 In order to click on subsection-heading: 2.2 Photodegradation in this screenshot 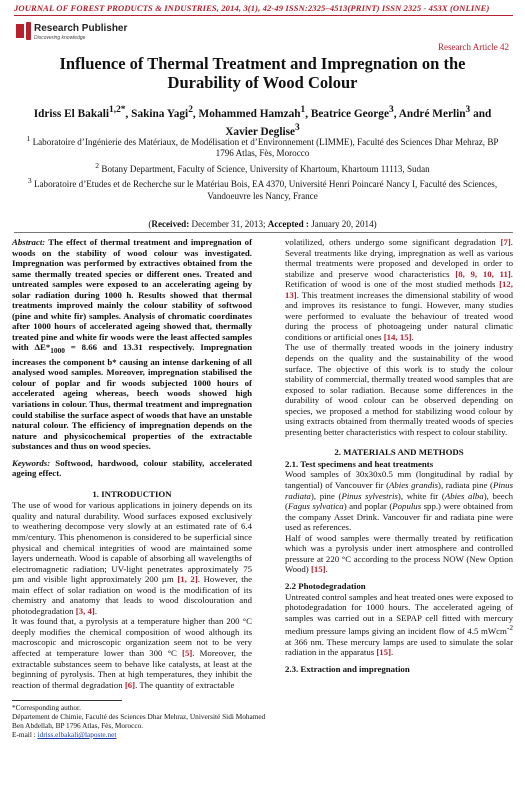, I will do `click(325, 585)`.